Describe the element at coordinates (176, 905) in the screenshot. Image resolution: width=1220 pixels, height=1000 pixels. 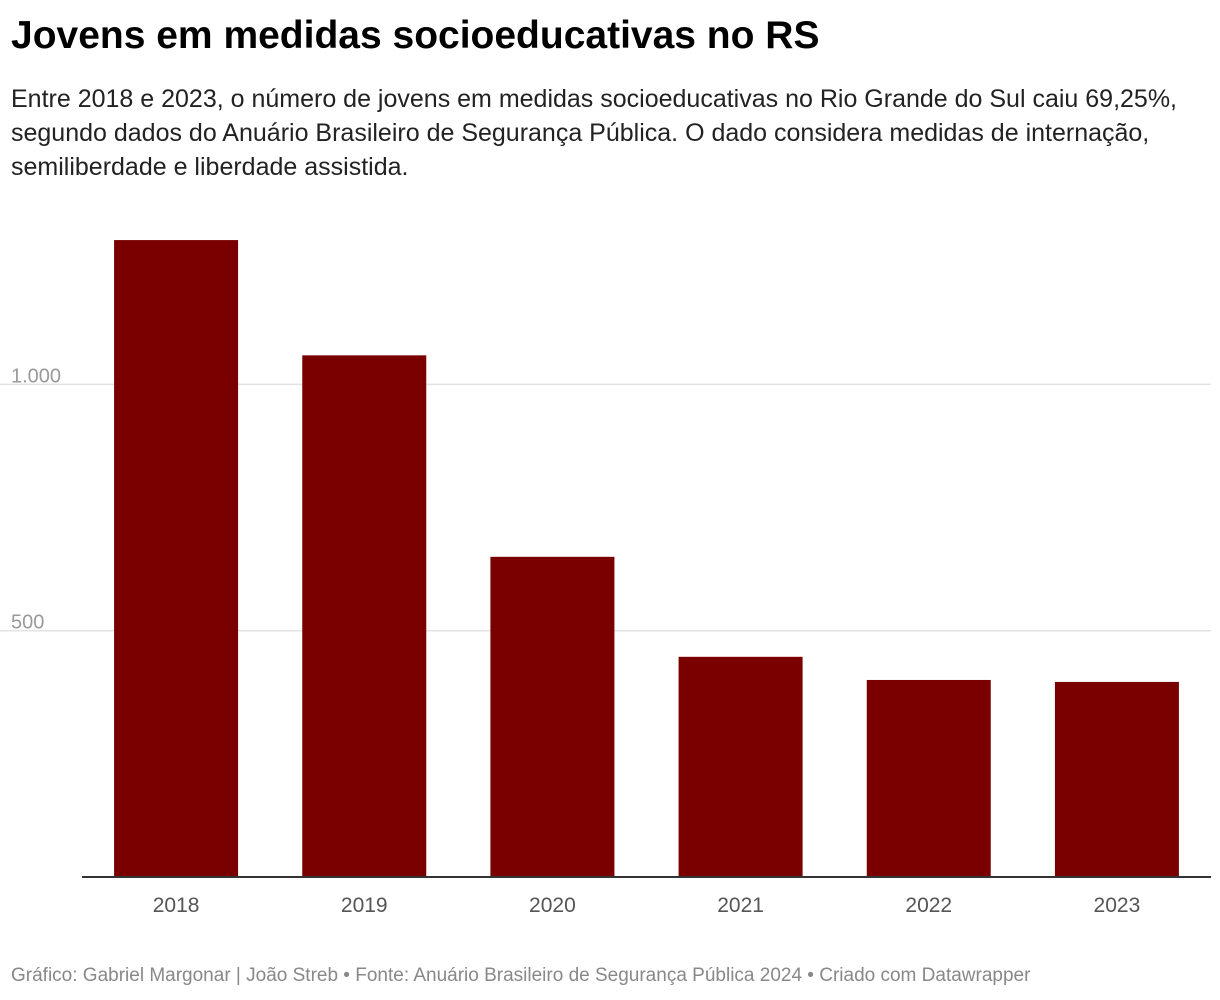
I see `x-tick-label: 2018` at that location.